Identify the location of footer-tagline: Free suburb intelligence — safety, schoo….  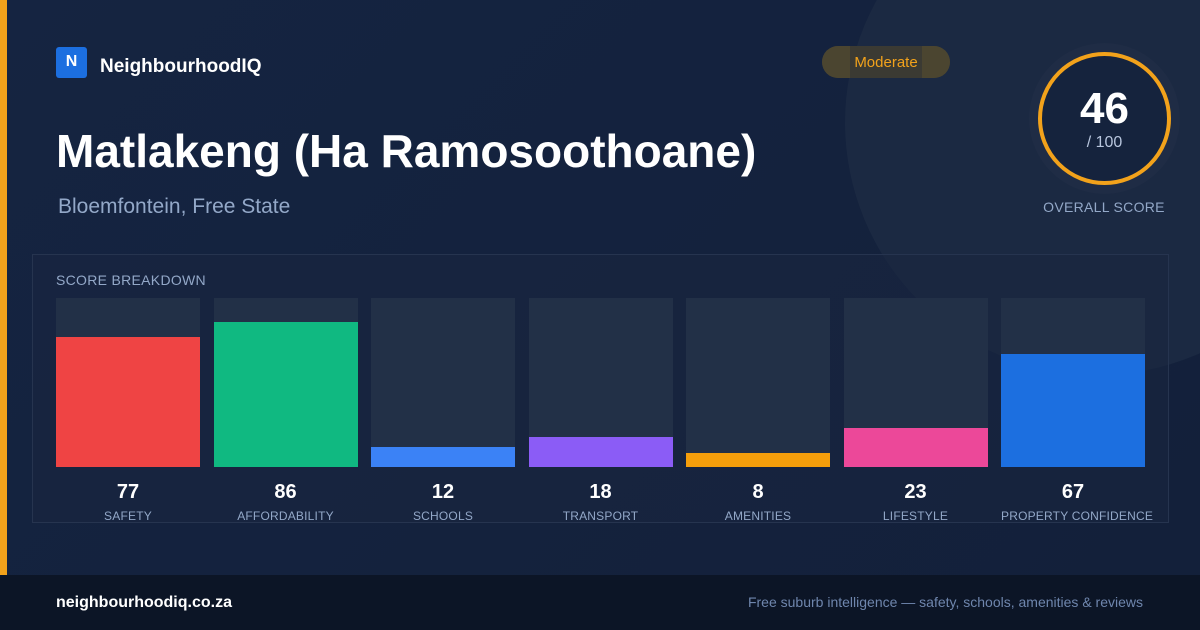
(945, 602).